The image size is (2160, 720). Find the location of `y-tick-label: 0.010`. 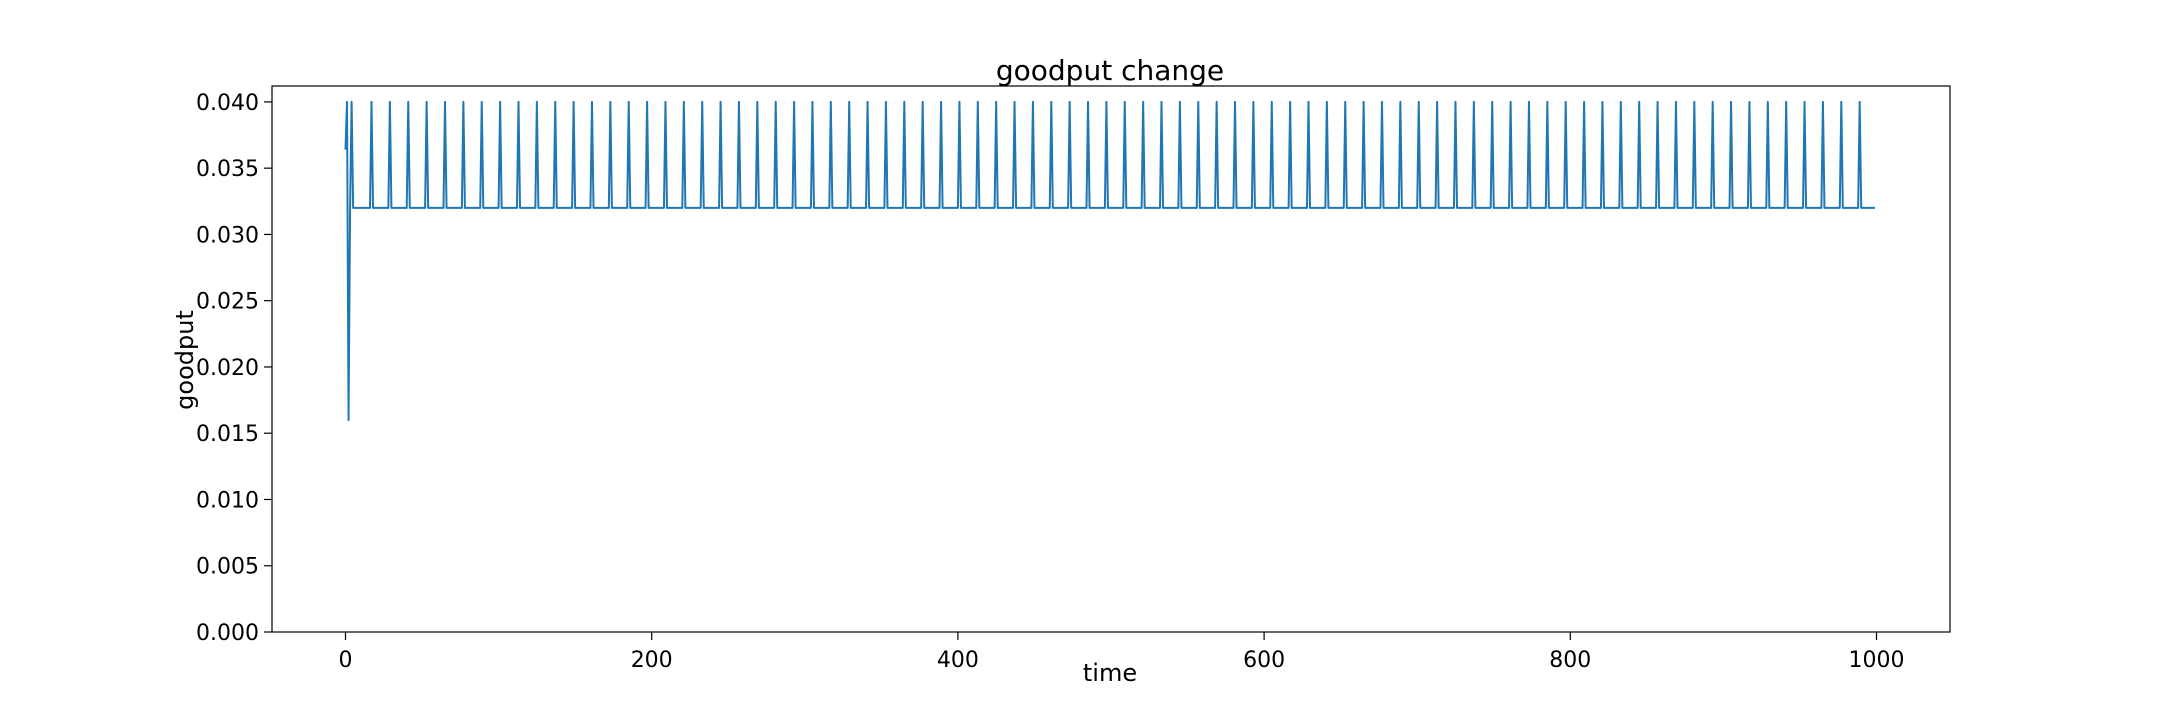

y-tick-label: 0.010 is located at coordinates (227, 500).